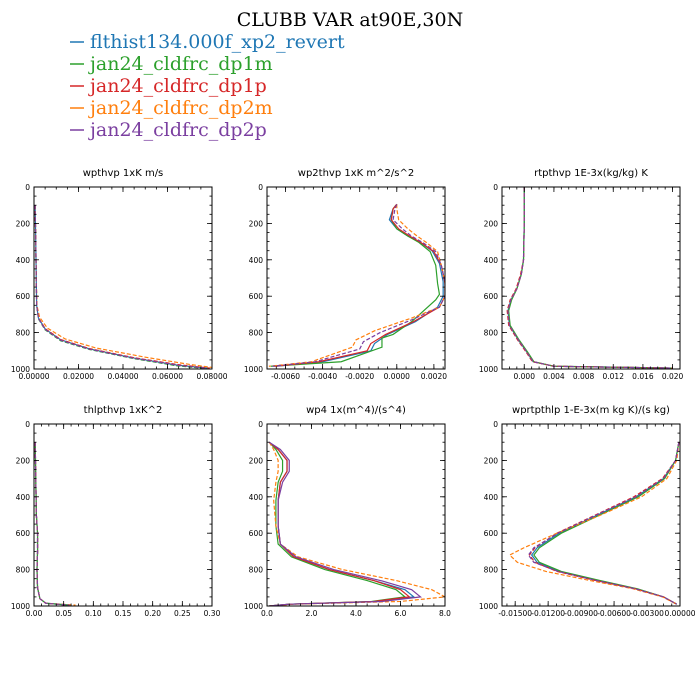 This screenshot has width=700, height=700. I want to click on legend-label: jan24_cldfrc_dp2p, so click(177, 130).